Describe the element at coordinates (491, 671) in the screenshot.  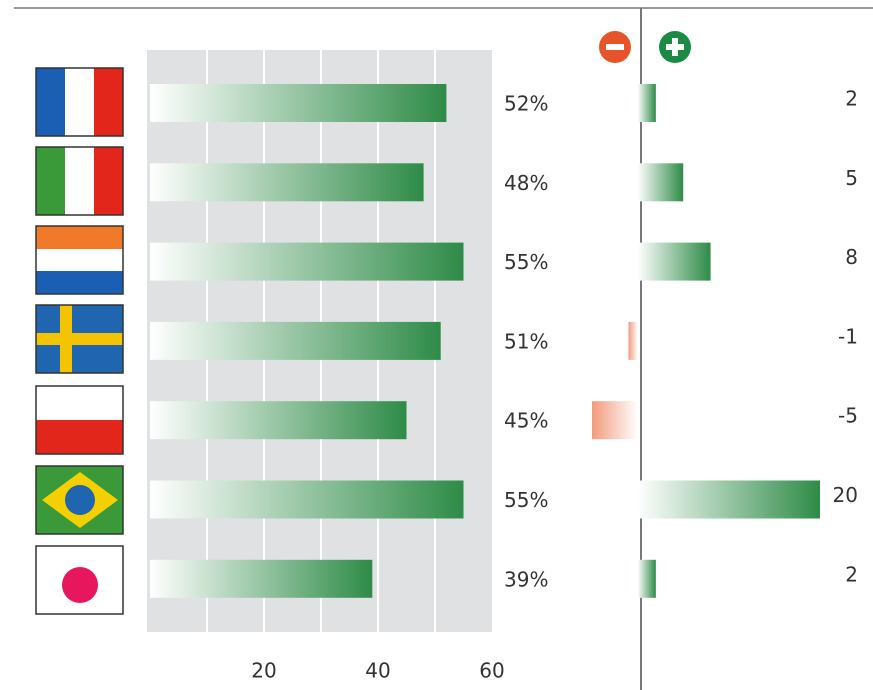
I see `x-tick-label: 60` at that location.